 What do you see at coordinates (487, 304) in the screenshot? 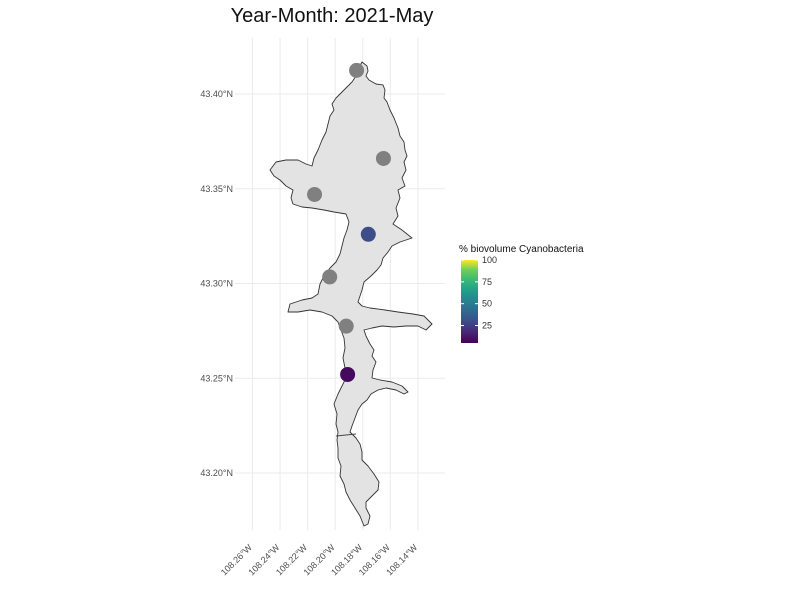
I see `colorbar-tick-label: 50` at bounding box center [487, 304].